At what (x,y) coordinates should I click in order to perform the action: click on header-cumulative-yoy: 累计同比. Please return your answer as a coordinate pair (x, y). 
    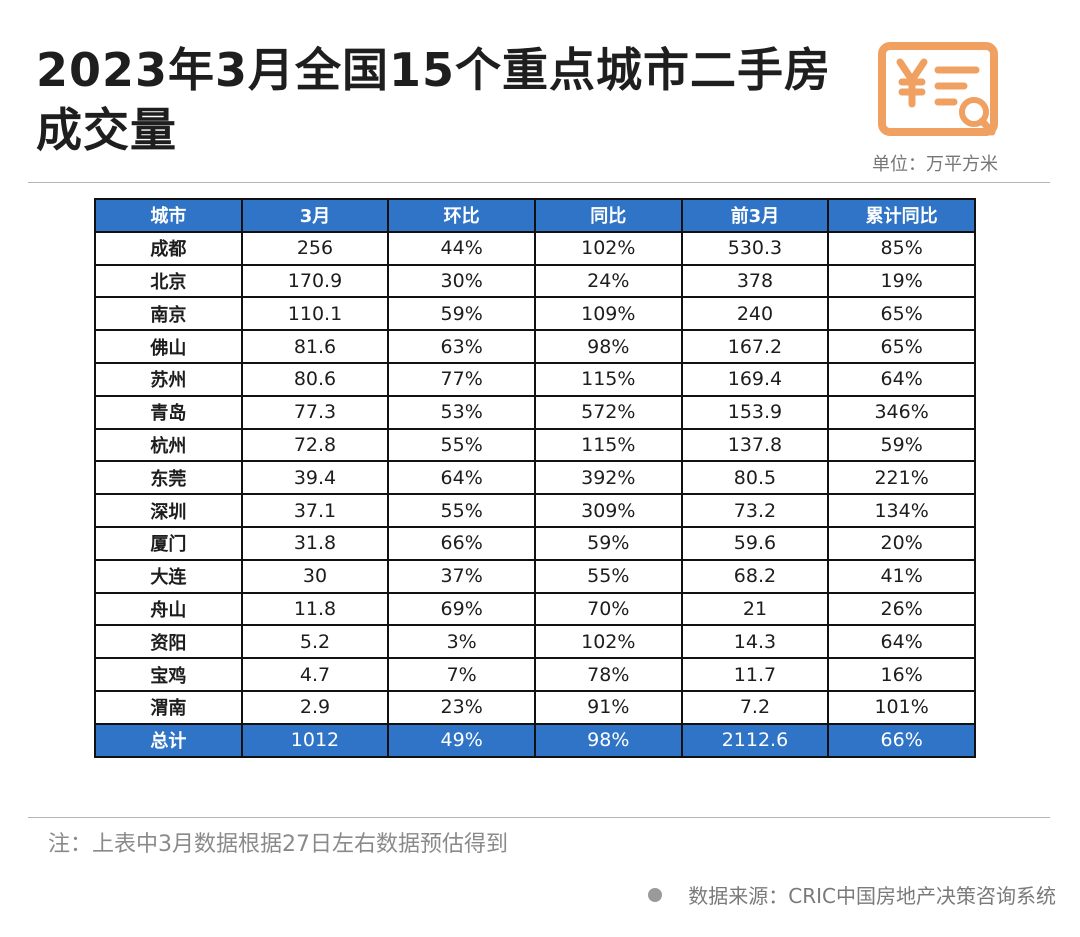
    Looking at the image, I should click on (901, 215).